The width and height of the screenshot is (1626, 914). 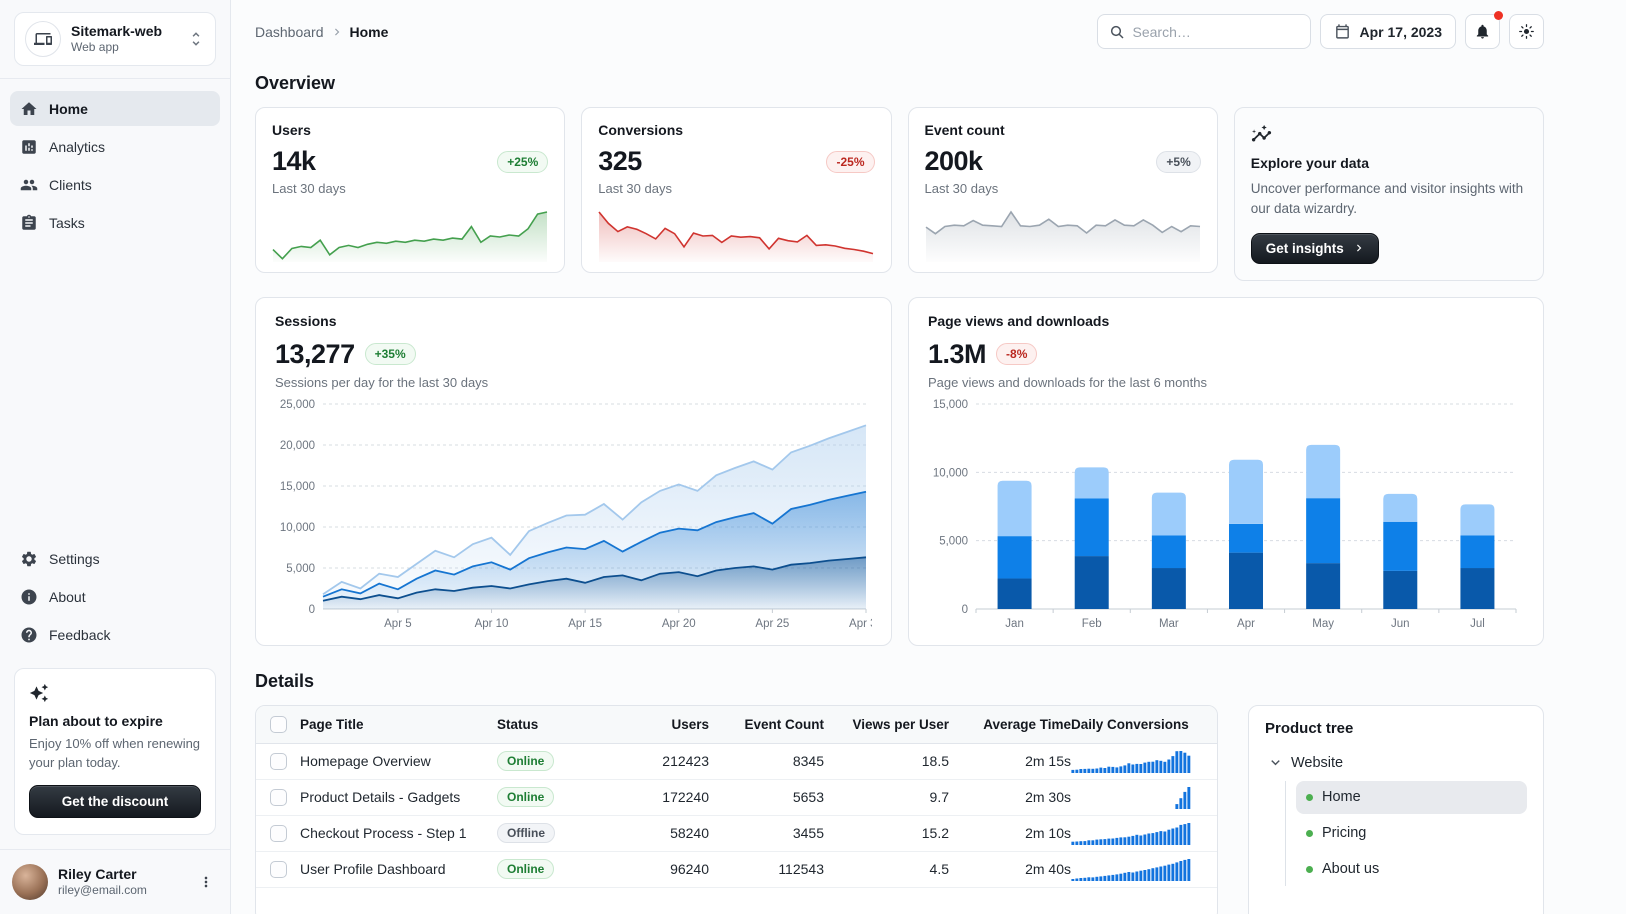 I want to click on cell-views-per-user: 18.5, so click(x=935, y=761).